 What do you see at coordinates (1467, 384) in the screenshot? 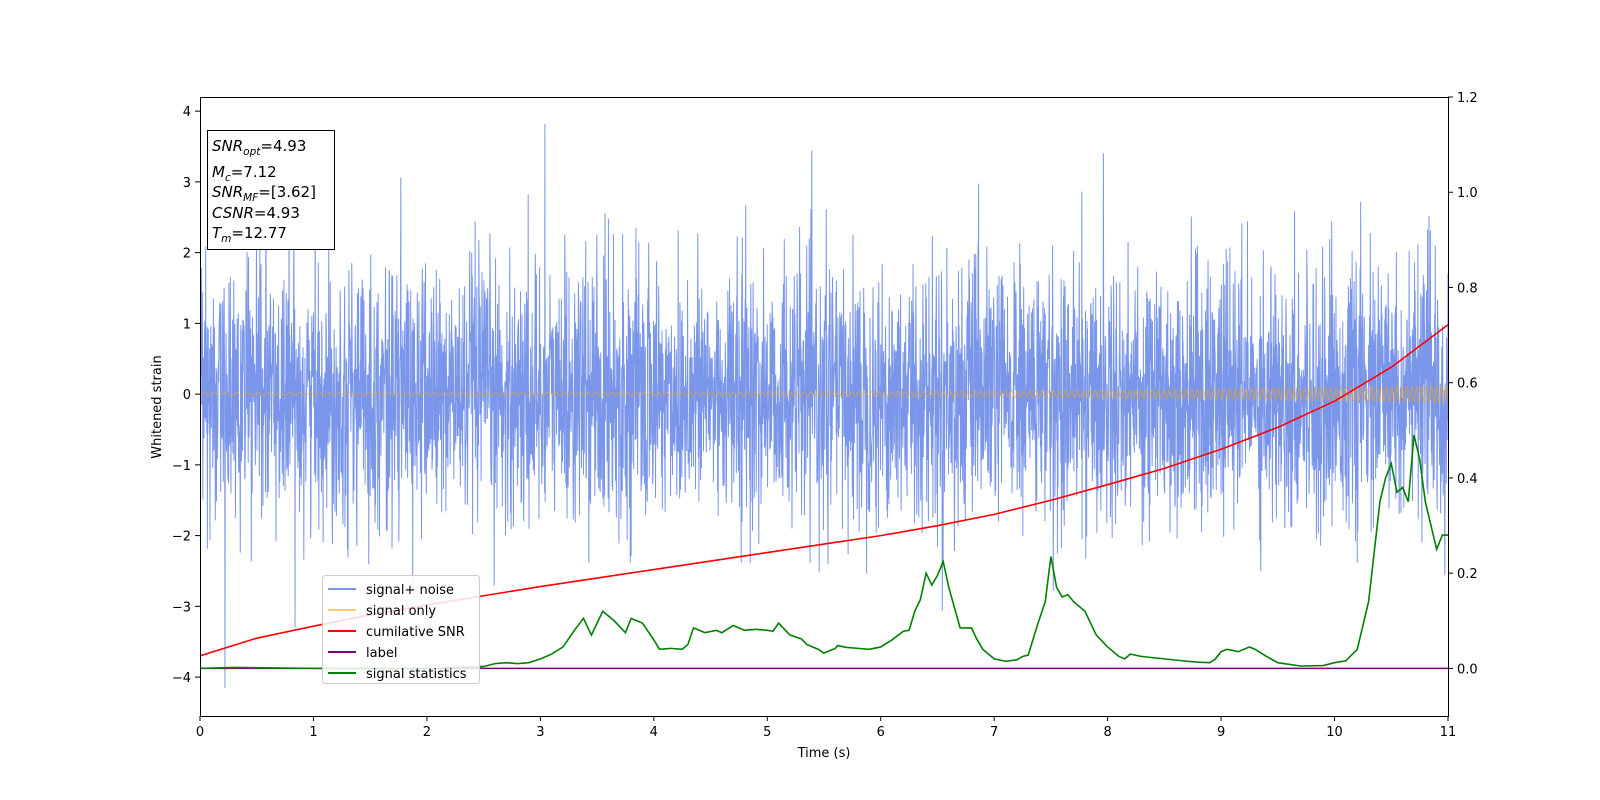
I see `y2-tick-label: 0.6` at bounding box center [1467, 384].